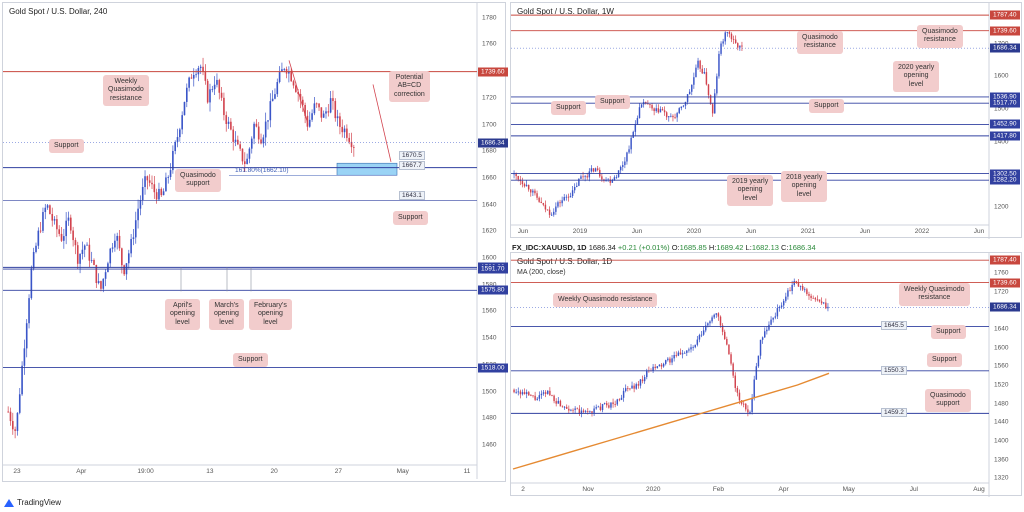 The width and height of the screenshot is (1024, 512). What do you see at coordinates (210, 471) in the screenshot?
I see `x-tick-label: 13` at bounding box center [210, 471].